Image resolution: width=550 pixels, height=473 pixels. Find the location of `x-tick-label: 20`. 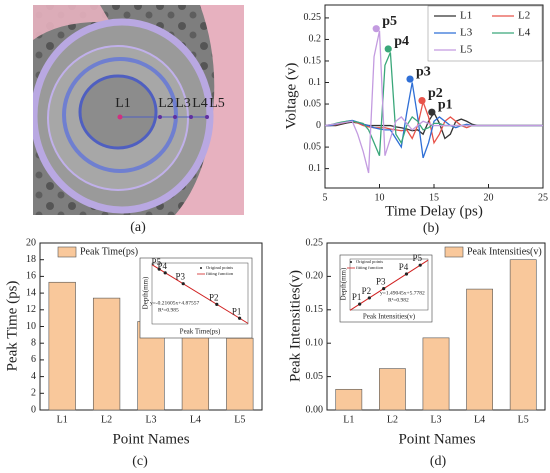

x-tick-label: 20 is located at coordinates (489, 197).